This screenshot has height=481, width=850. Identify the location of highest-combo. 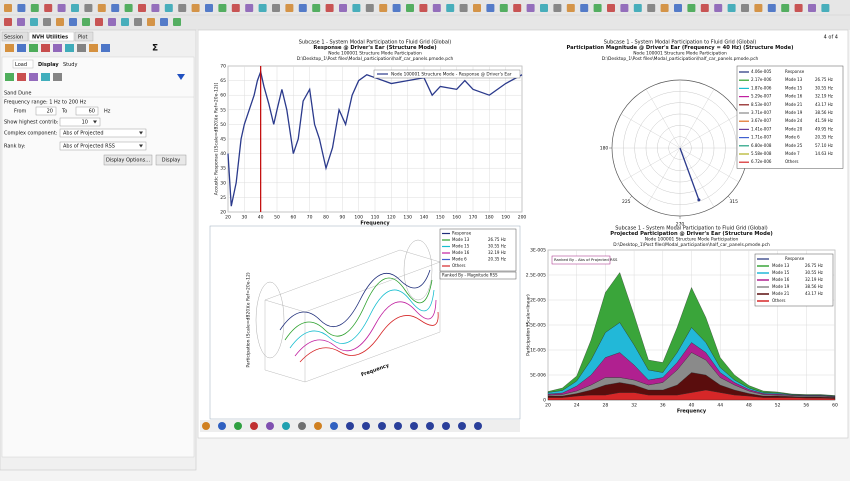
(80, 122).